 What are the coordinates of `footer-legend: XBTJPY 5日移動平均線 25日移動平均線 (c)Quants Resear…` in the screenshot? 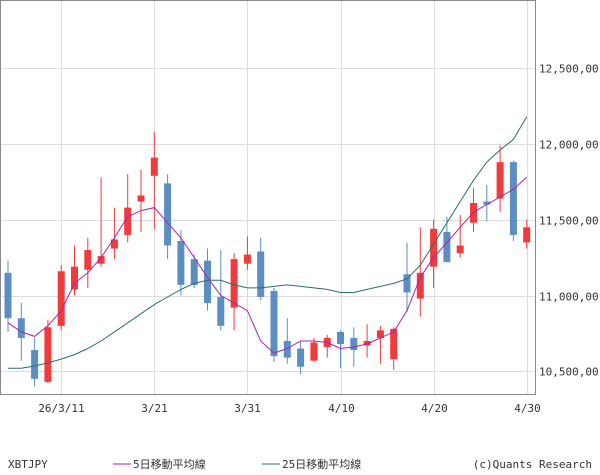 It's located at (300, 464).